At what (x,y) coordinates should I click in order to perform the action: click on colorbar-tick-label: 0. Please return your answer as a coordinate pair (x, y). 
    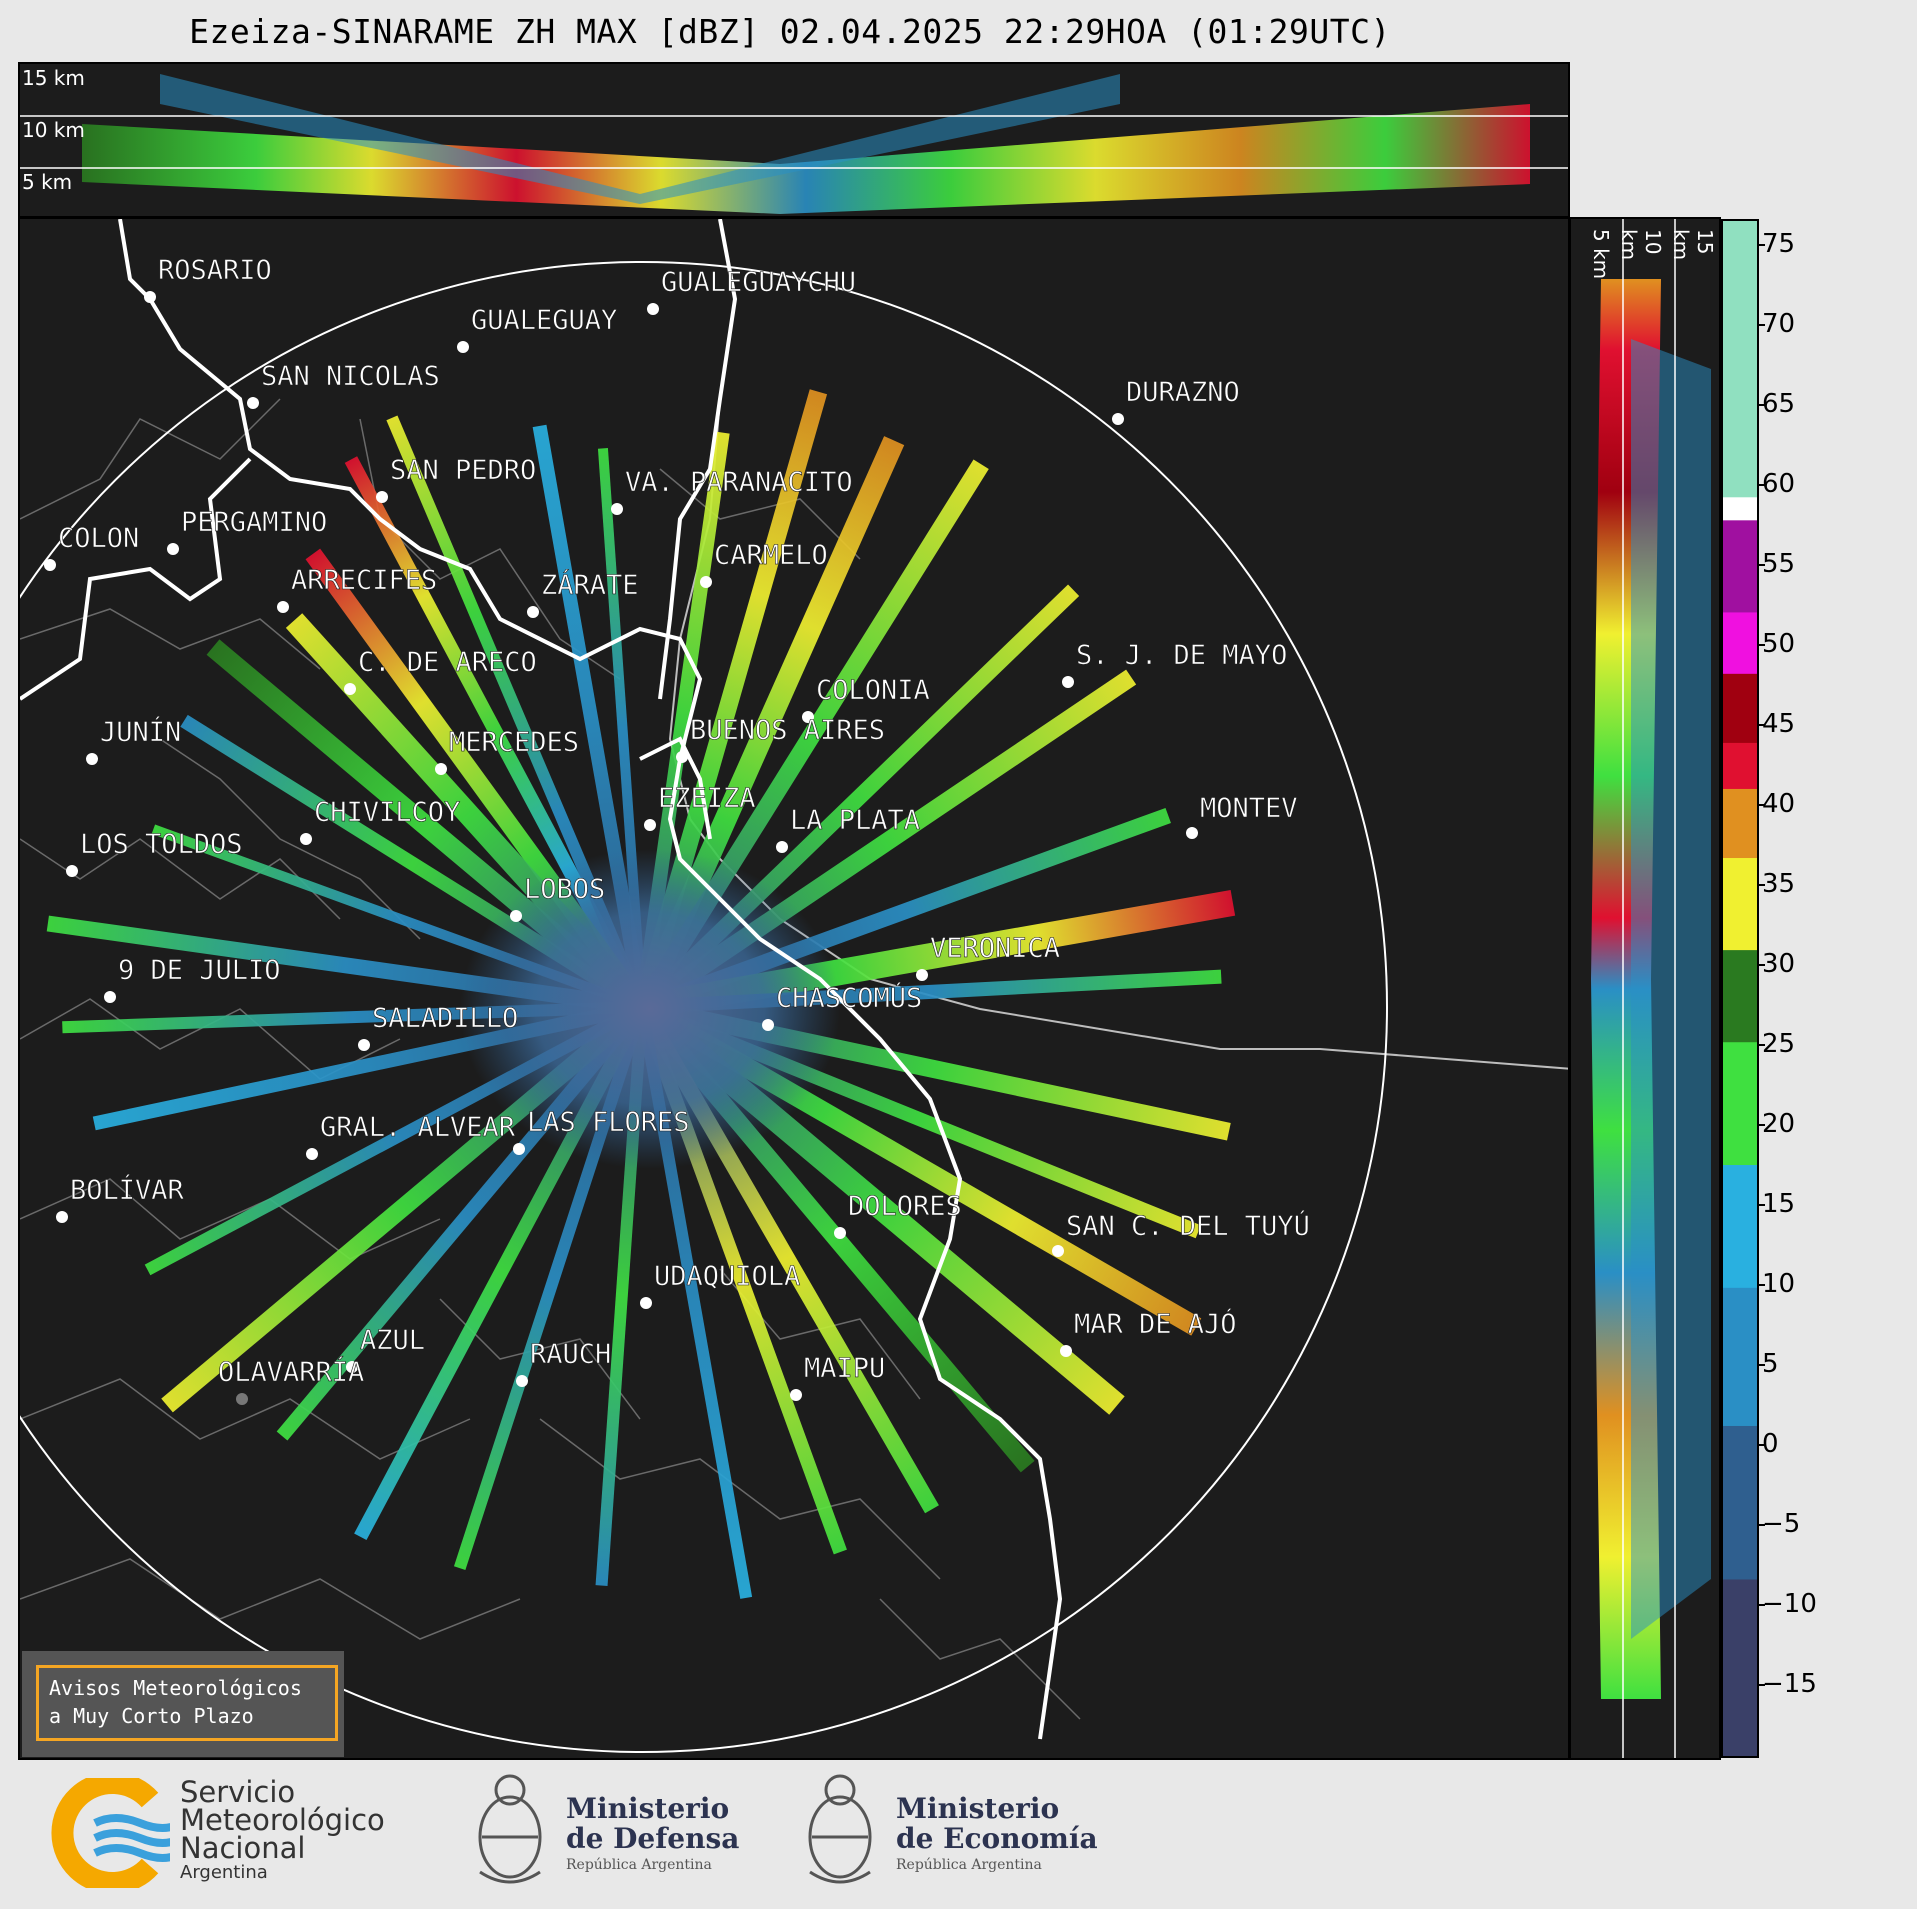
    Looking at the image, I should click on (1768, 1444).